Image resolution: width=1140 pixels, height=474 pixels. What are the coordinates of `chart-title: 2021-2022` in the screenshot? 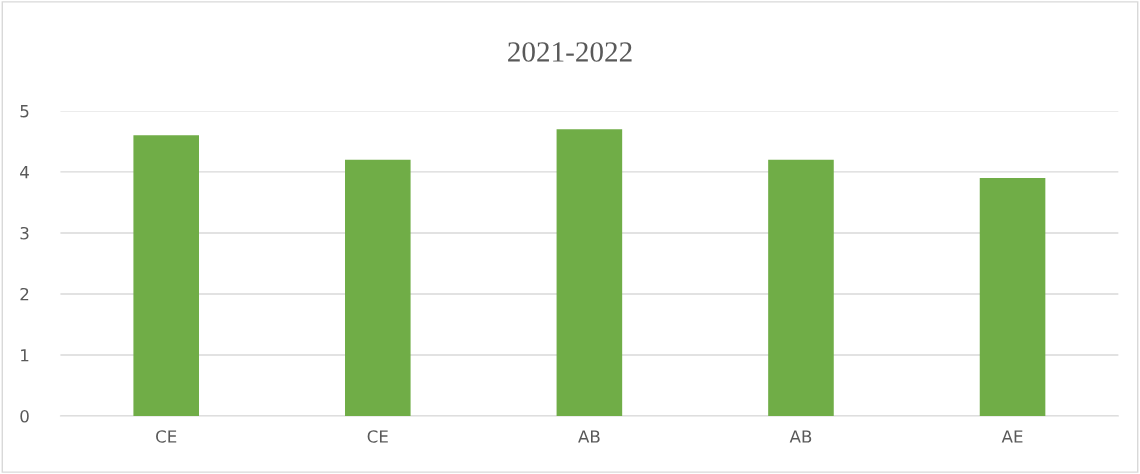 It's located at (570, 52).